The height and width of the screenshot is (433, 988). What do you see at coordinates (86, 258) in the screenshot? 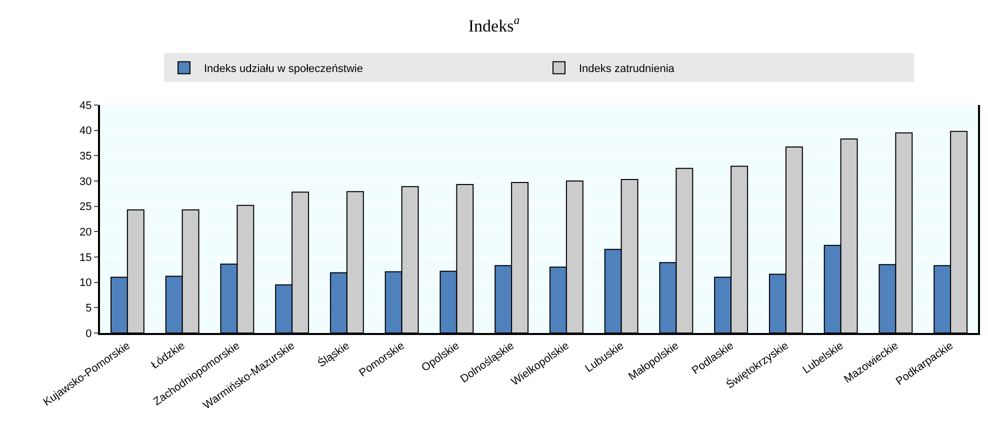
I see `y-tick-label: 15` at bounding box center [86, 258].